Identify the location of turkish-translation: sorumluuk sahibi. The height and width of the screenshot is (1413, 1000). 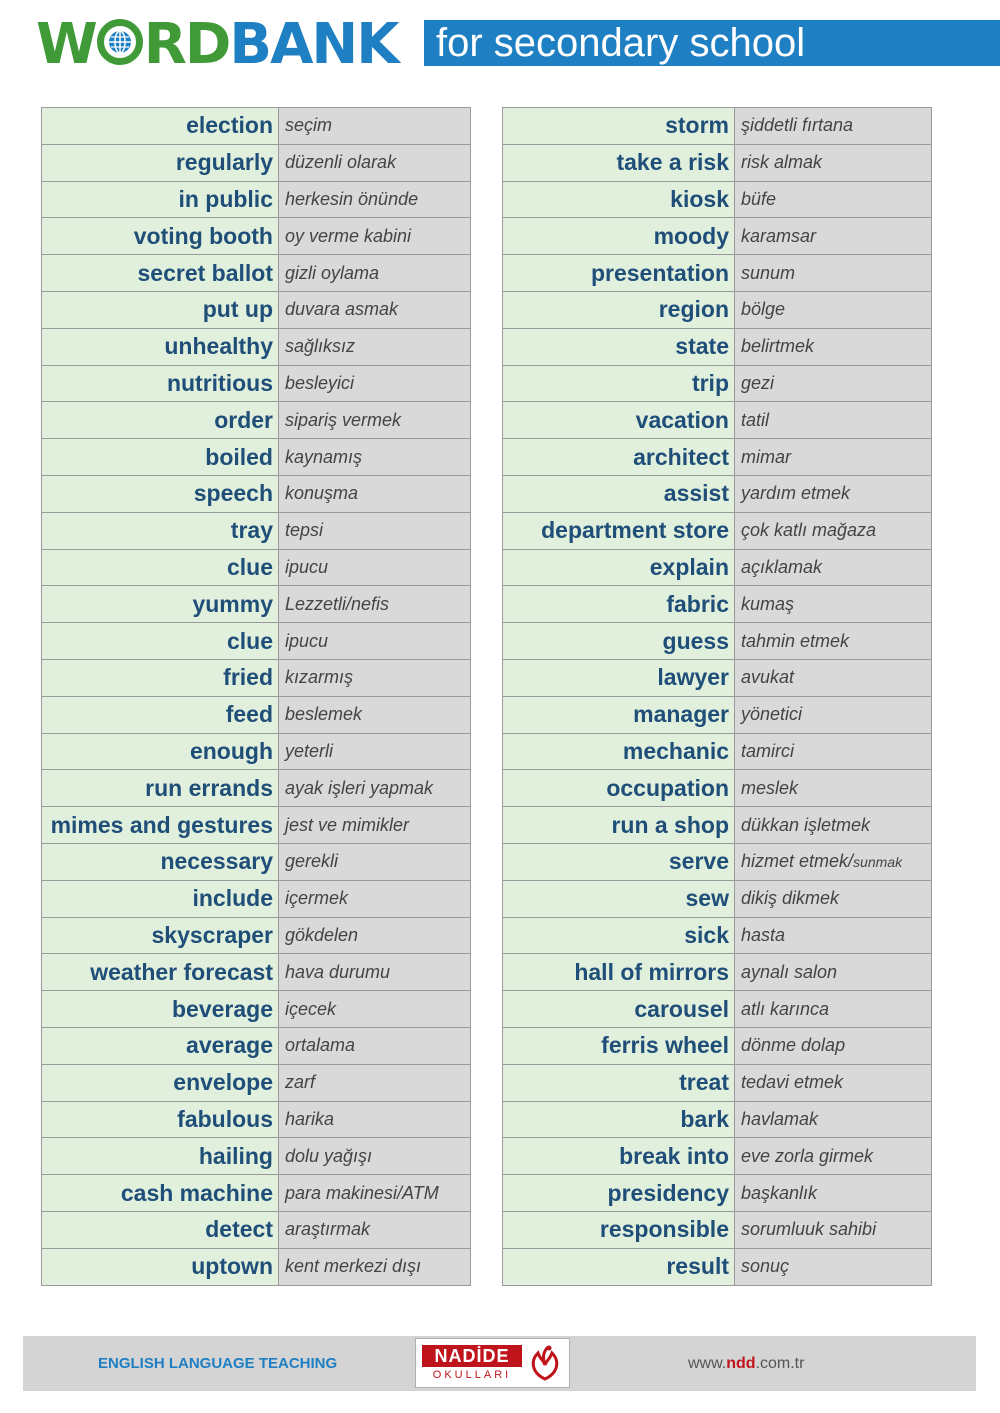
(833, 1229).